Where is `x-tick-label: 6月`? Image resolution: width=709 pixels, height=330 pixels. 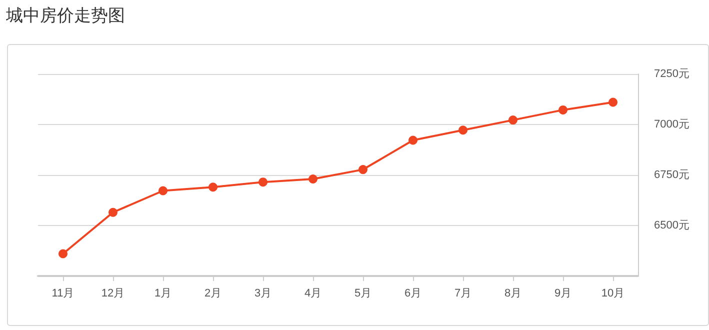
x-tick-label: 6月 is located at coordinates (413, 294).